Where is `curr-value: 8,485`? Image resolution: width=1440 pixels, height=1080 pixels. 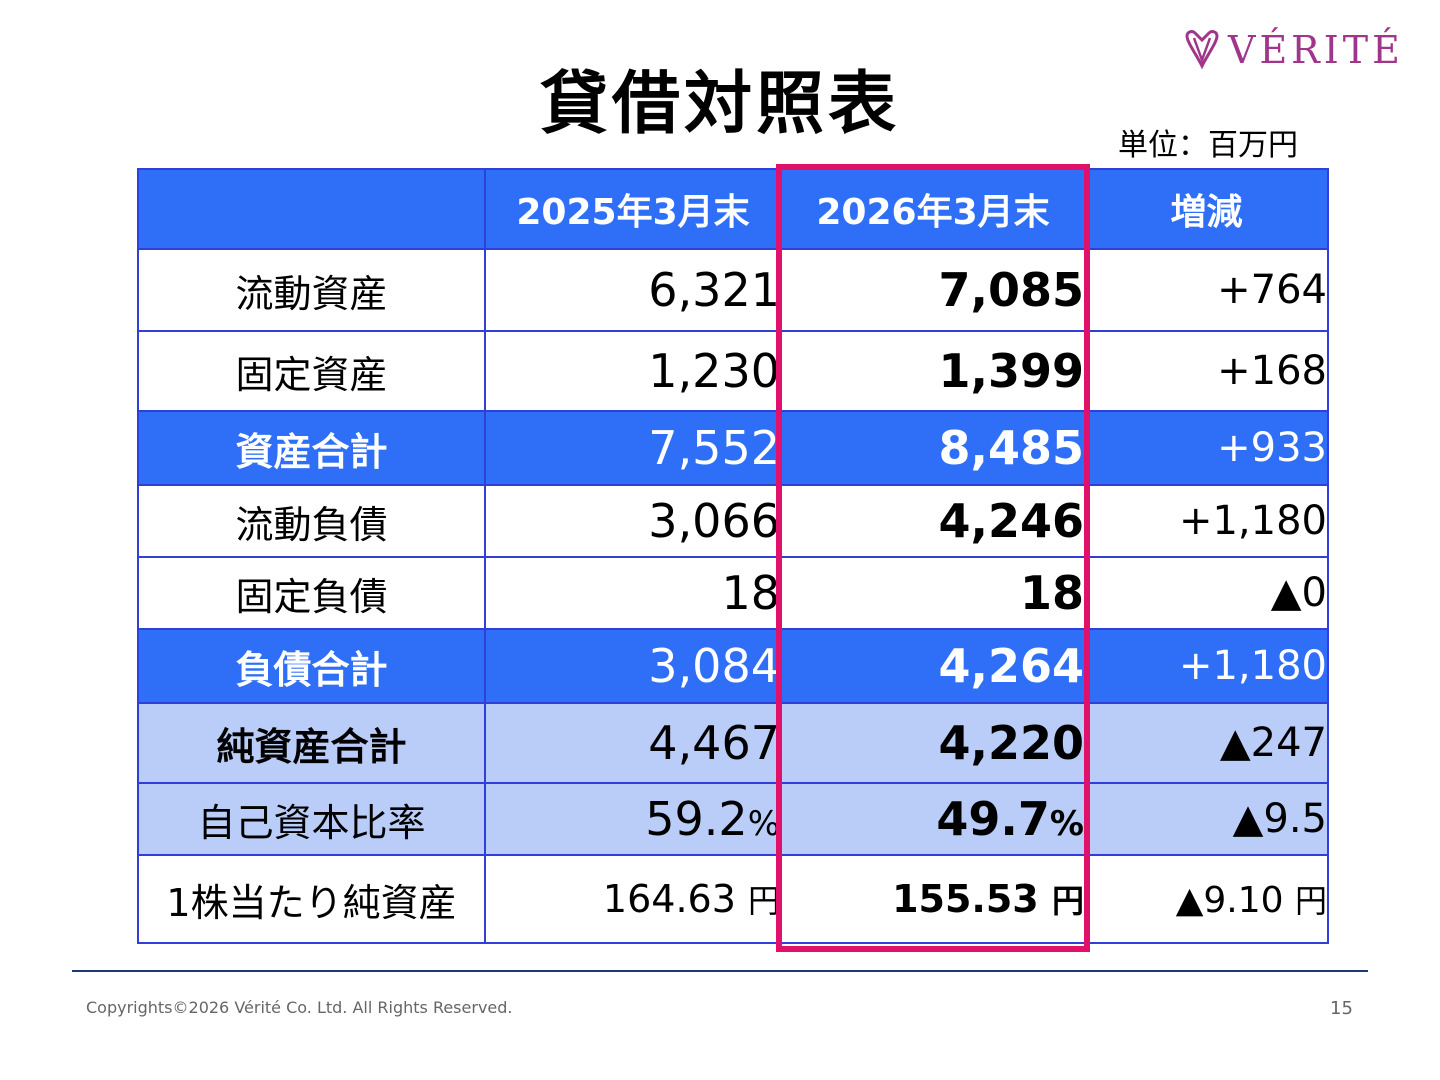
curr-value: 8,485 is located at coordinates (933, 448).